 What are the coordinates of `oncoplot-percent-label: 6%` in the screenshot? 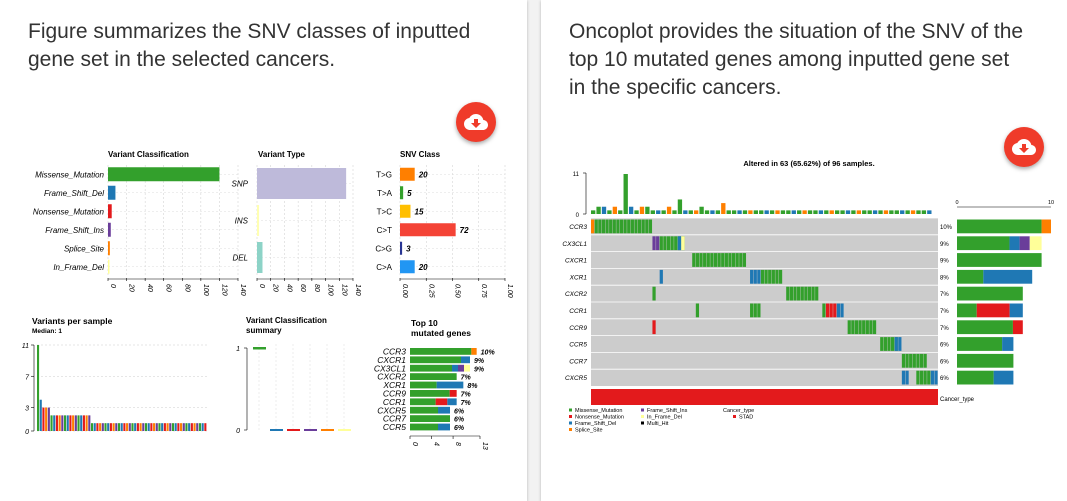 It's located at (944, 379).